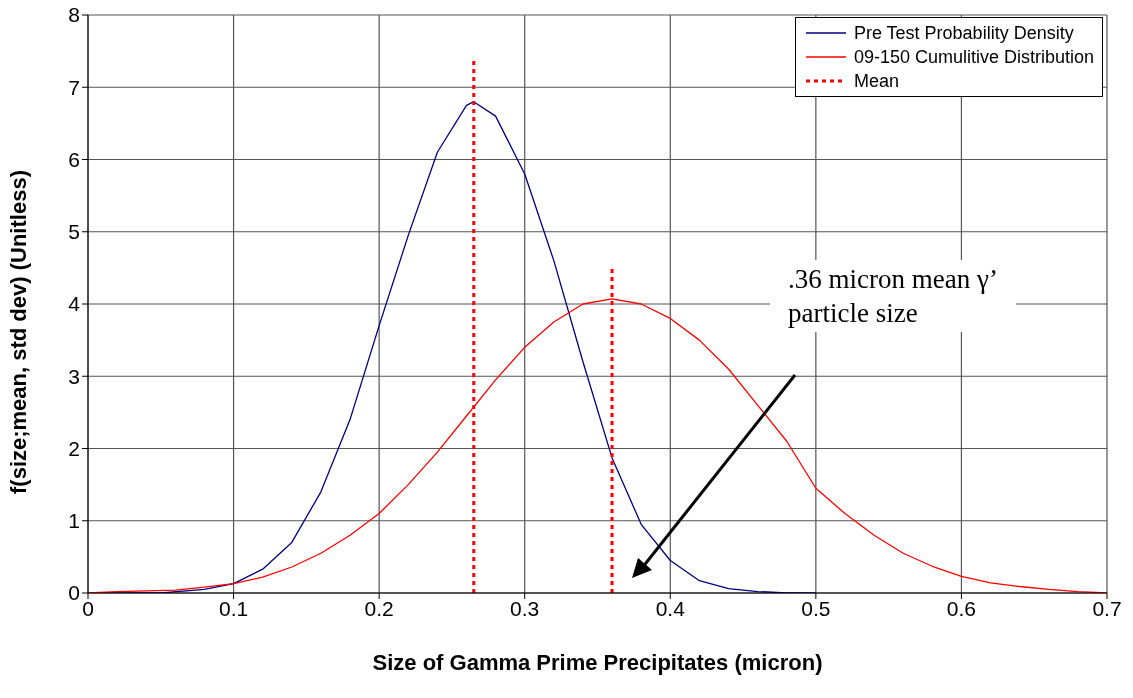 This screenshot has width=1133, height=698. What do you see at coordinates (893, 296) in the screenshot?
I see `annotation: .36 micron mean γ’ particle size` at bounding box center [893, 296].